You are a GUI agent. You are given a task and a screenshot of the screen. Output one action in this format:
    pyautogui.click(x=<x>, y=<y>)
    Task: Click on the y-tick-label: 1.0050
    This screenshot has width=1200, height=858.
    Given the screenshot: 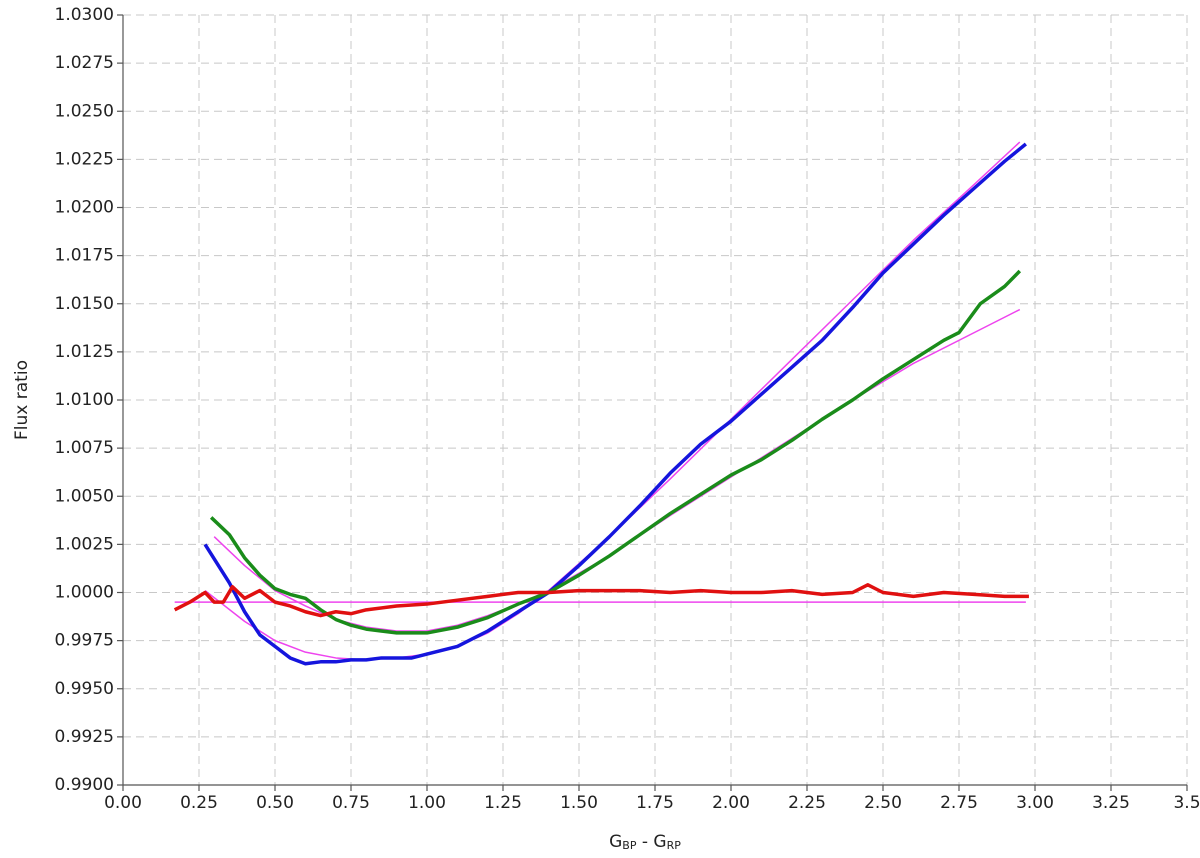 What is the action you would take?
    pyautogui.click(x=84, y=496)
    